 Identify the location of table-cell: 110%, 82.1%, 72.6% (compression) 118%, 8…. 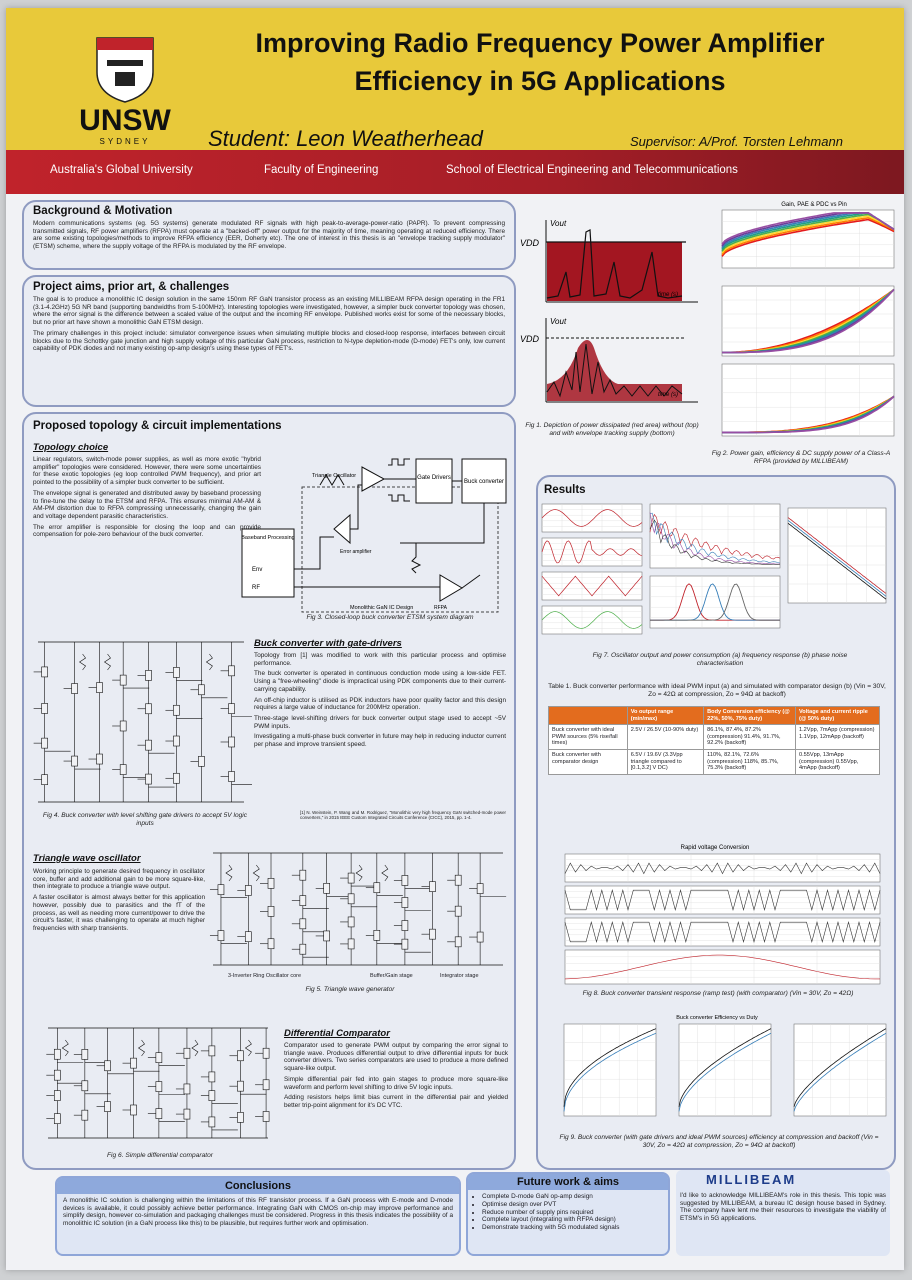
(749, 761).